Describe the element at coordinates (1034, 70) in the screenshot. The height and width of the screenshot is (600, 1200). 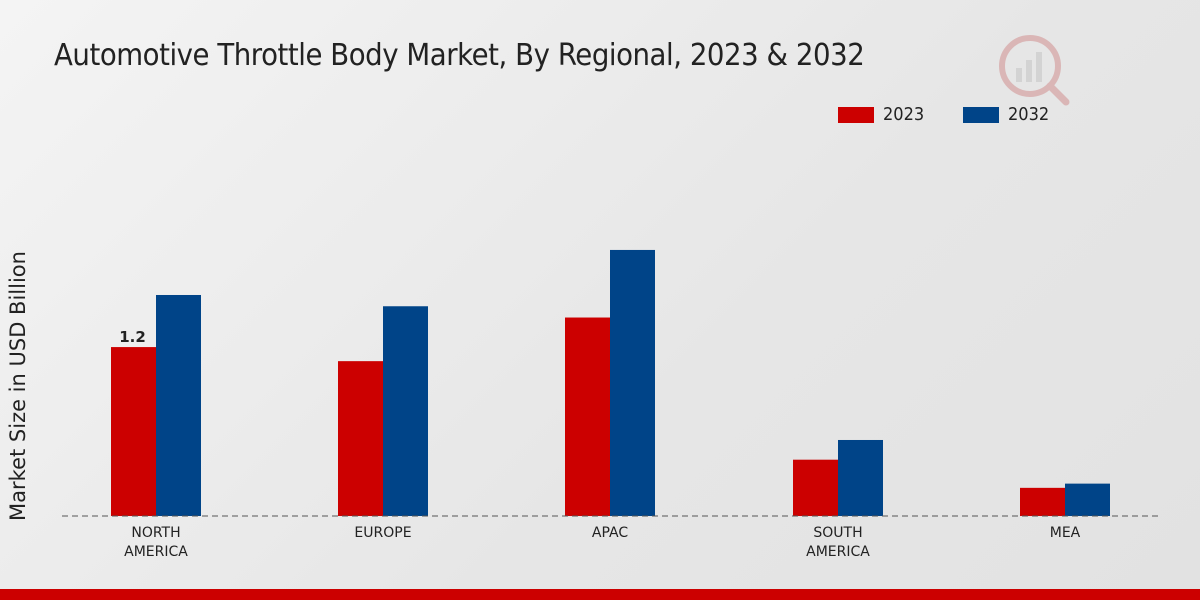
I see `brand-logo-icon` at that location.